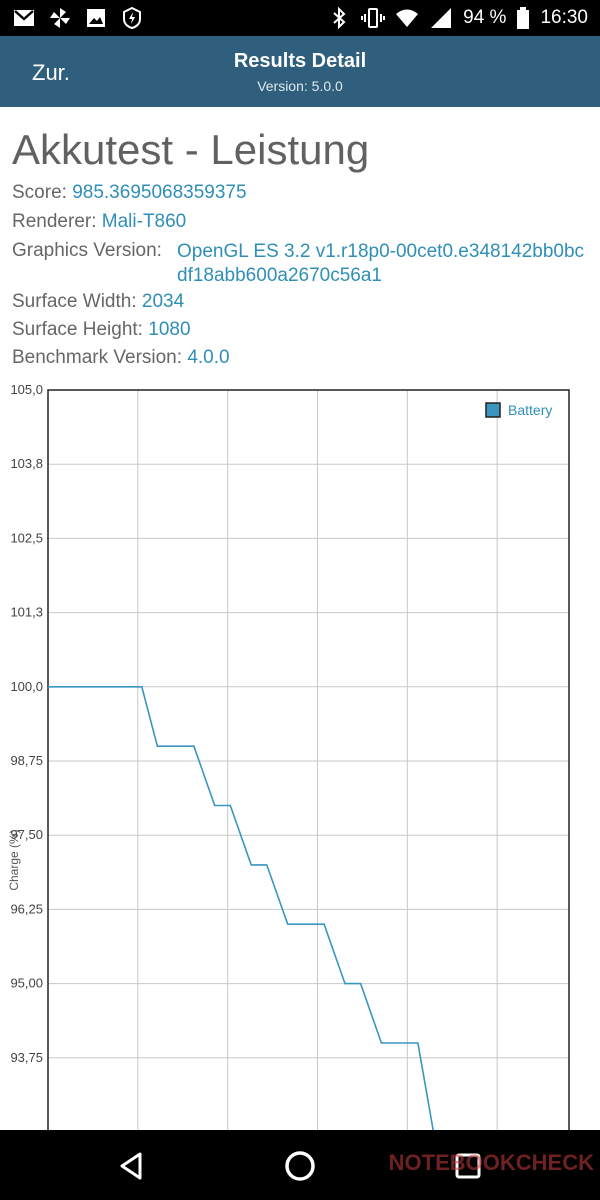 The height and width of the screenshot is (1200, 600). What do you see at coordinates (144, 221) in the screenshot?
I see `renderer-value: Mali-T860` at bounding box center [144, 221].